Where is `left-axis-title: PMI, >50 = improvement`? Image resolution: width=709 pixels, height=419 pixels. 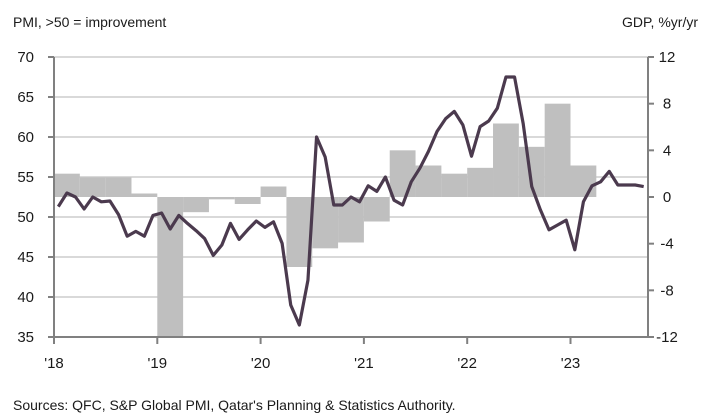
left-axis-title: PMI, >50 = improvement is located at coordinates (89, 22).